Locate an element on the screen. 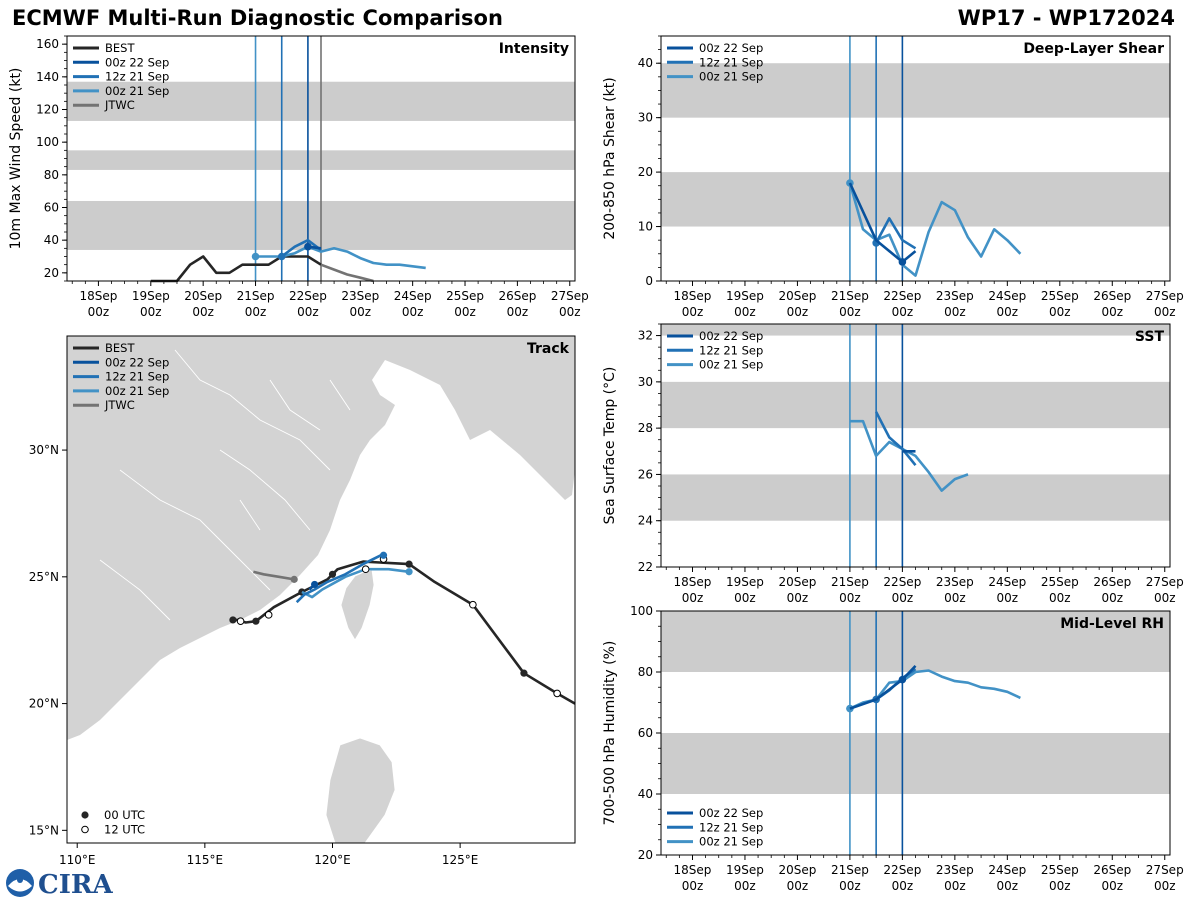 The image size is (1200, 900). series-line-jtwc is located at coordinates (347, 273).